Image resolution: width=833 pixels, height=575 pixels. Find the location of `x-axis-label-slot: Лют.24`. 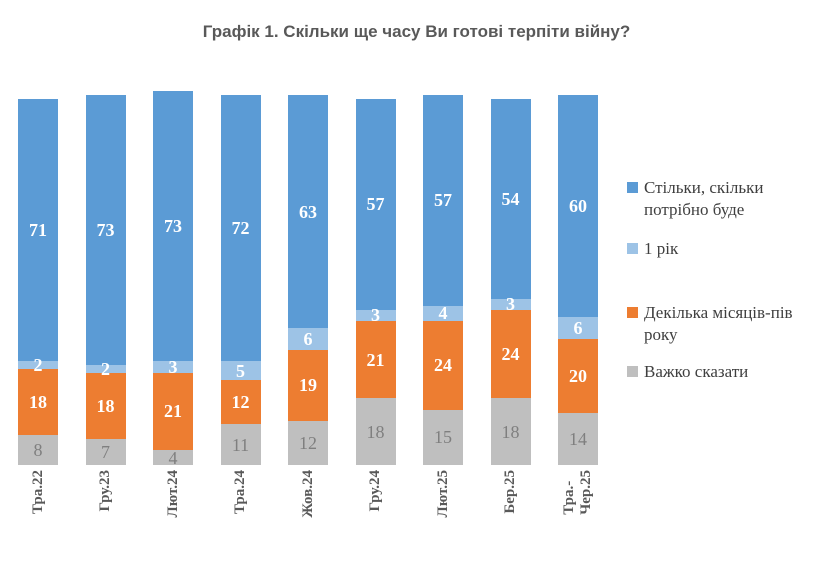

x-axis-label-slot: Лют.24 is located at coordinates (173, 493).